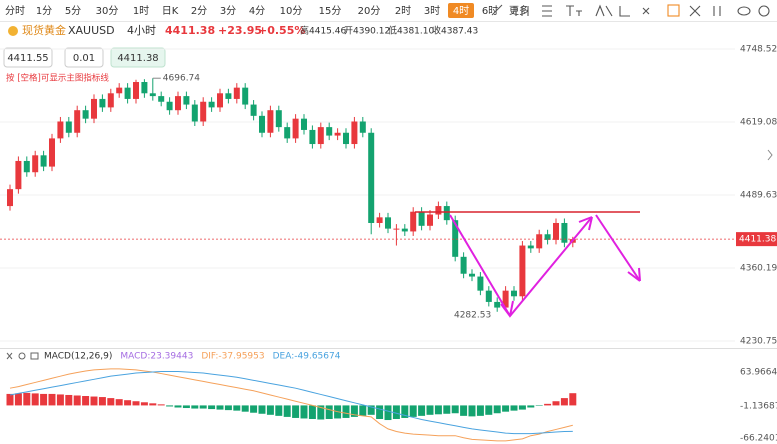 Image resolution: width=777 pixels, height=444 pixels. I want to click on sell-price: 4411.55, so click(27, 58).